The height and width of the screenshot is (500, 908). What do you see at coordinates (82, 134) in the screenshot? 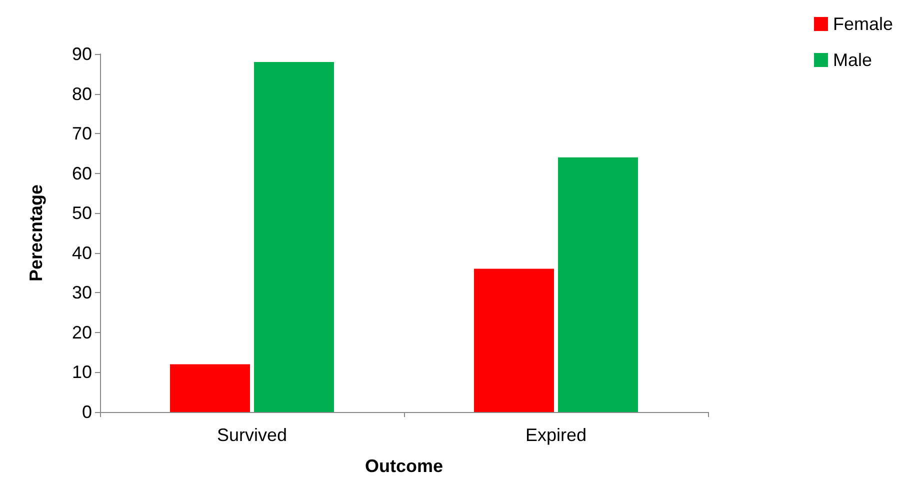
I see `y-tick-label: 70` at bounding box center [82, 134].